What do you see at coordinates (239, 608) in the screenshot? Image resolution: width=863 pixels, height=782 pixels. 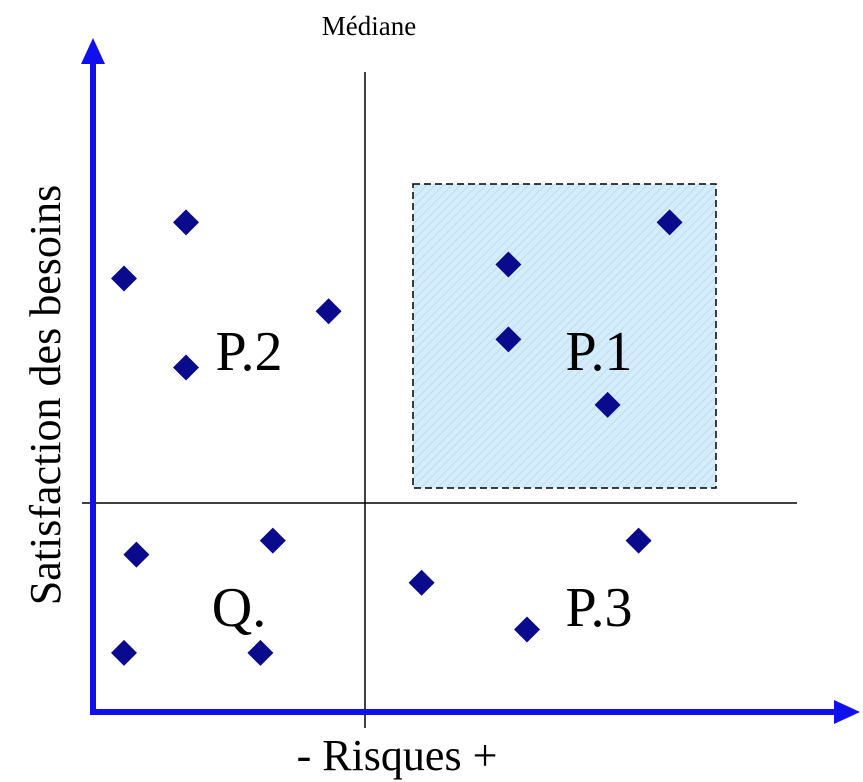 I see `quadrant-label-q: Q.` at bounding box center [239, 608].